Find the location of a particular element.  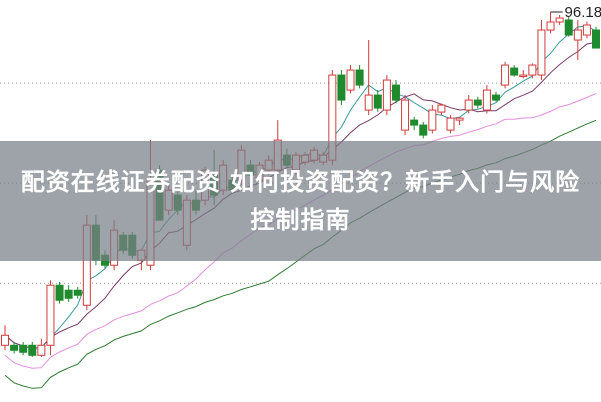

high-annotation: 96.18 is located at coordinates (575, 12).